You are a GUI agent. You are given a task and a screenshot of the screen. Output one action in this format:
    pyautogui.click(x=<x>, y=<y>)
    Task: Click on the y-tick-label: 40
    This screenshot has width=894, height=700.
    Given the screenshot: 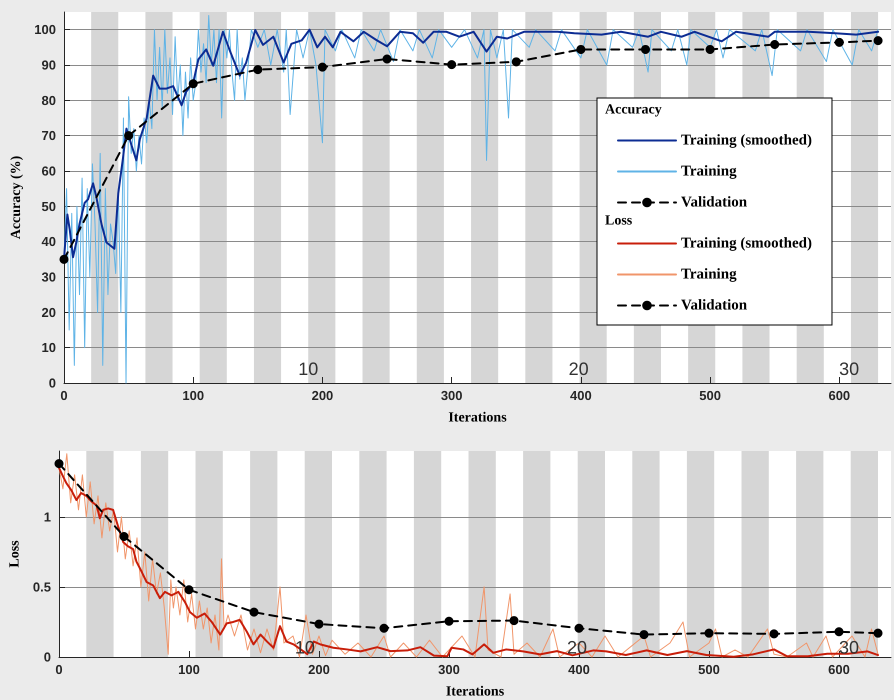 What is the action you would take?
    pyautogui.click(x=49, y=242)
    